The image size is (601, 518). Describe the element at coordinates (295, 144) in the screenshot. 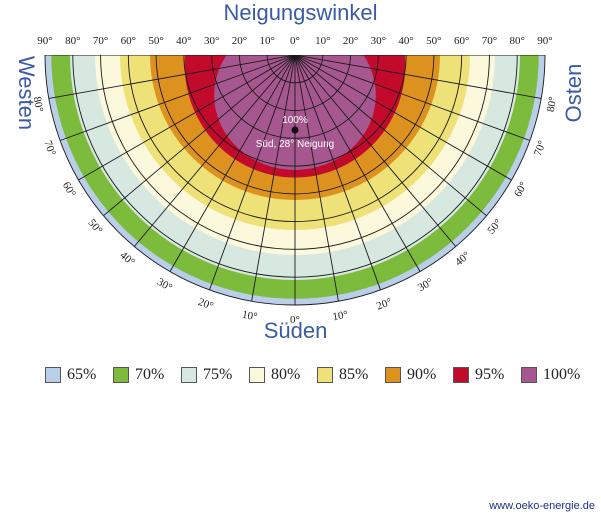

I see `optimum-text: Süd, 28° Neigung` at that location.